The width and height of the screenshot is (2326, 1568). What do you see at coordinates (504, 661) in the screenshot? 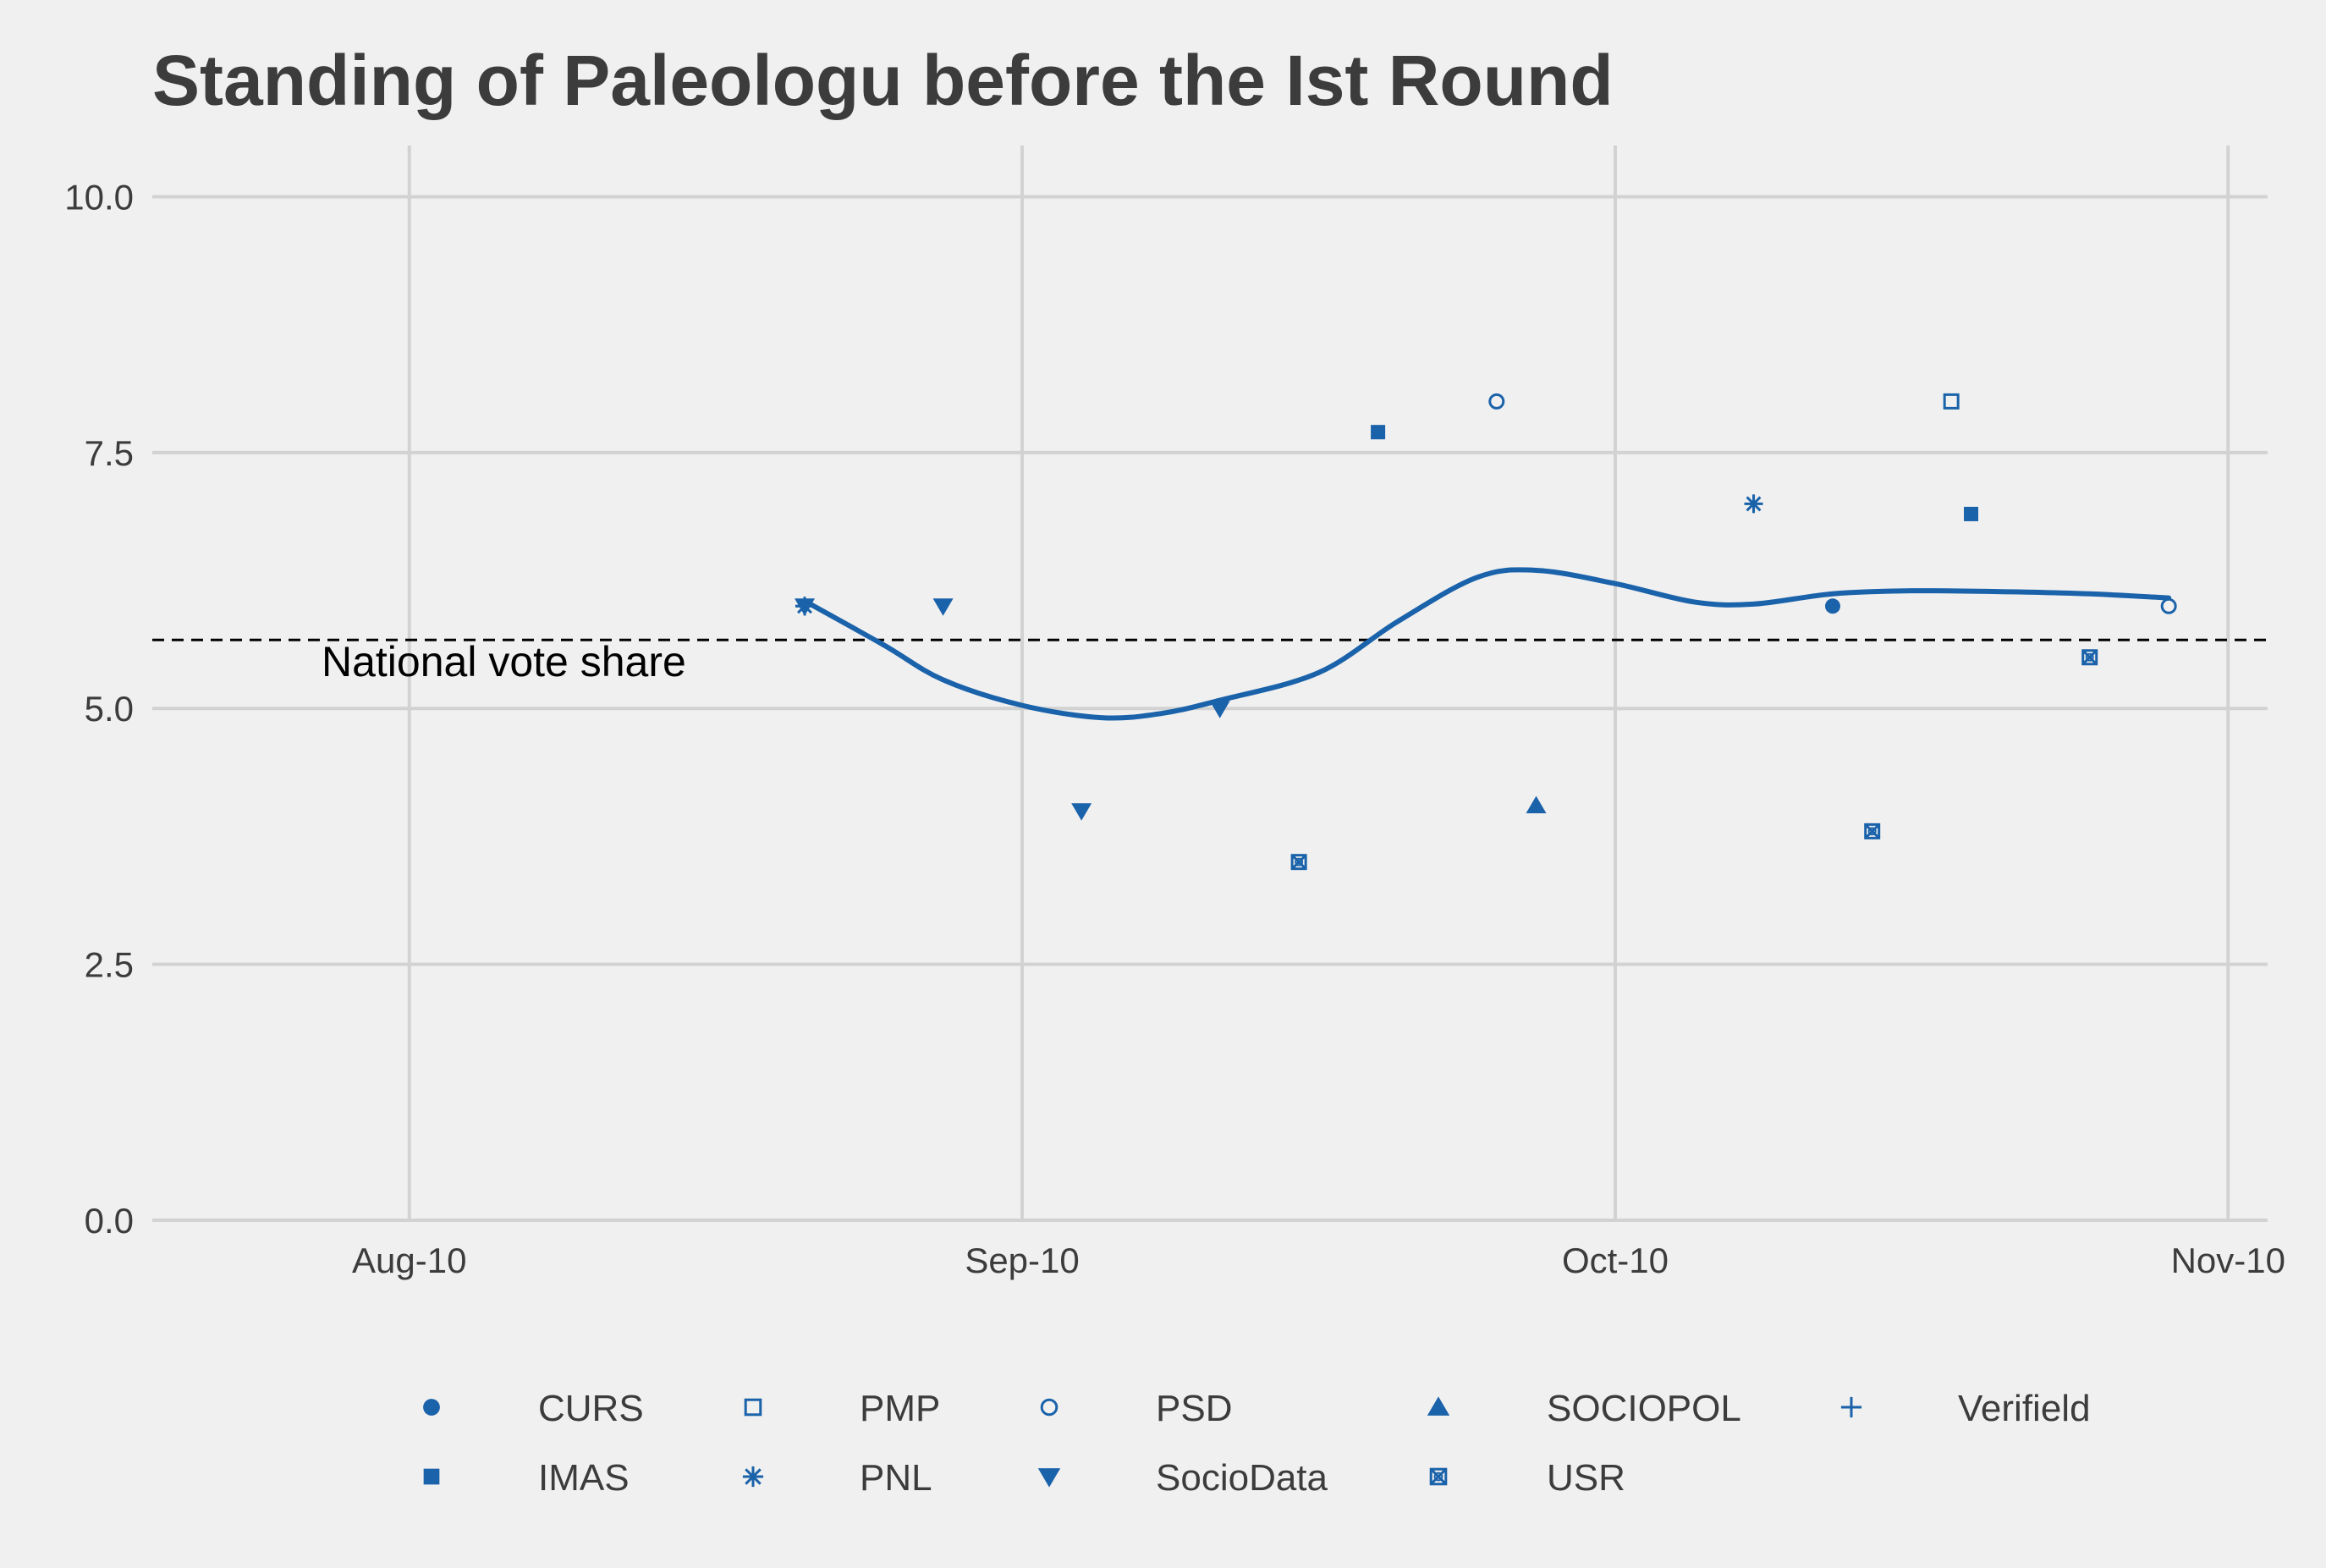
I see `reference-line-label: National vote share` at bounding box center [504, 661].